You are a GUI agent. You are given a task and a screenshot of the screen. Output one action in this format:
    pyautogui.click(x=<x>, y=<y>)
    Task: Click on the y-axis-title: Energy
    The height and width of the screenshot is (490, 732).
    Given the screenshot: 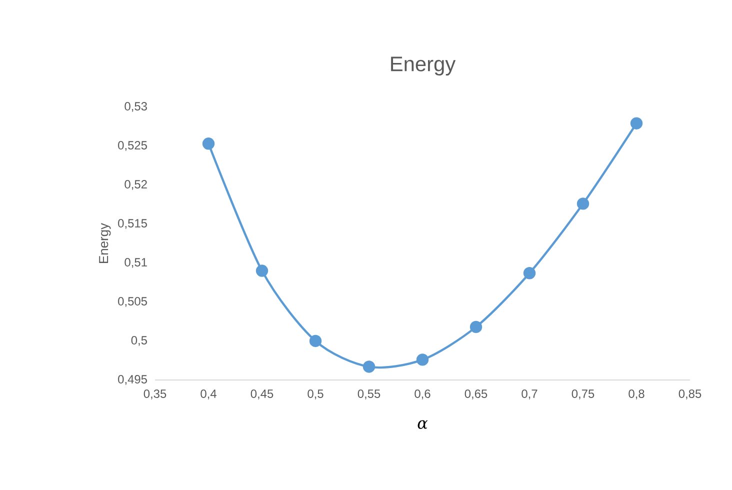 What is the action you would take?
    pyautogui.click(x=105, y=243)
    